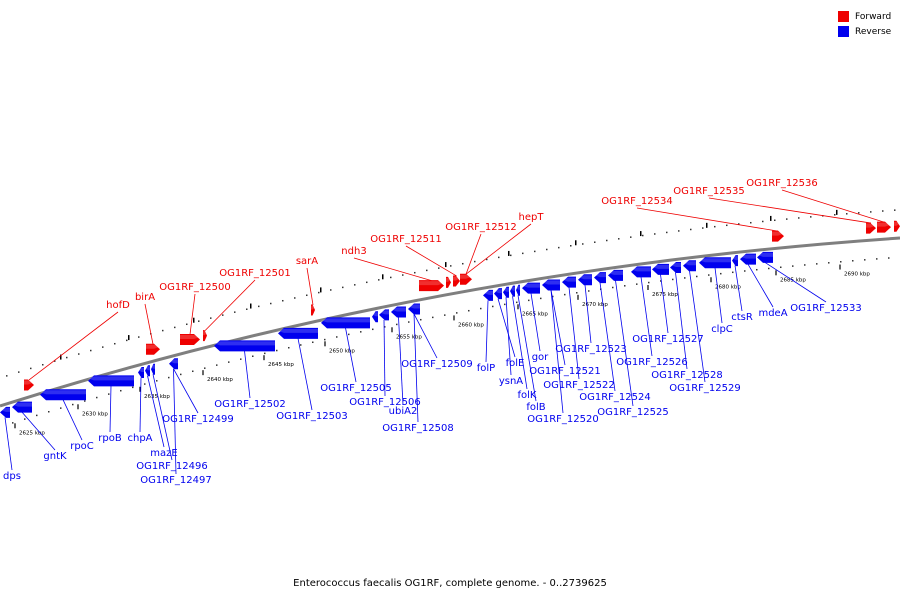  I want to click on gene-label-ctsR: ctsR, so click(742, 317).